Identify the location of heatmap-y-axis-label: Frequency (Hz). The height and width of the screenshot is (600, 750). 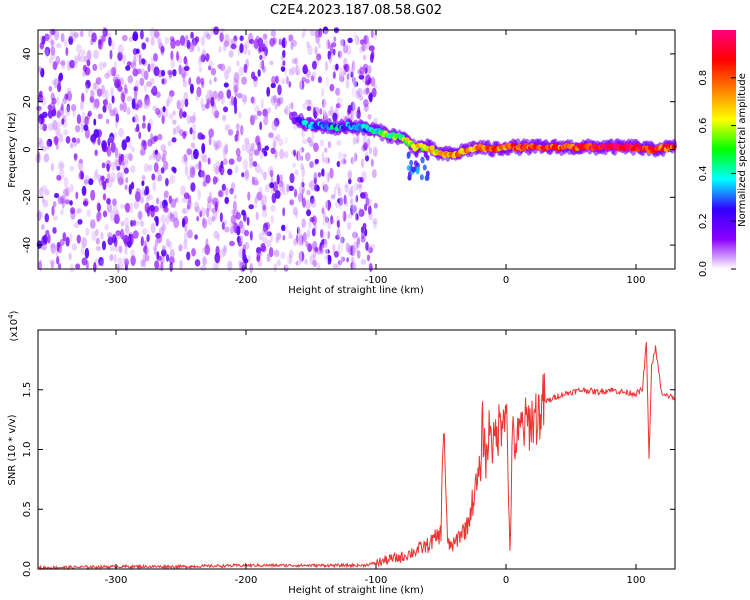
(12, 150).